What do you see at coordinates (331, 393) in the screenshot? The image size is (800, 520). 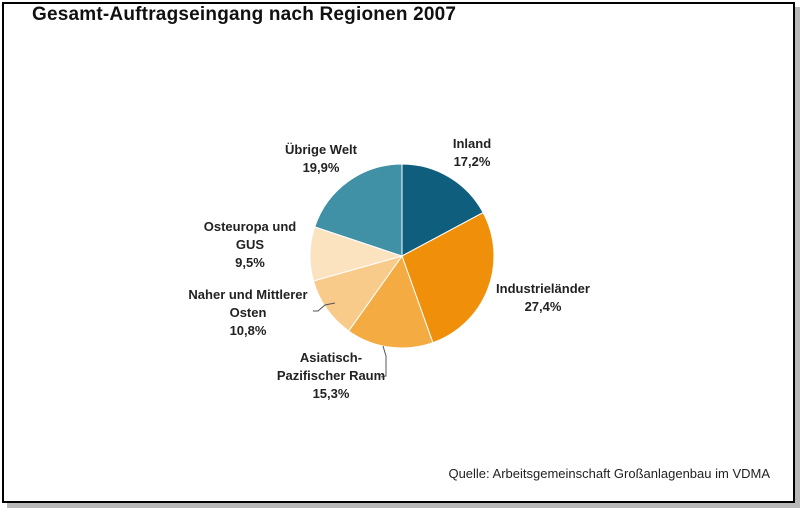 I see `slice-value-label: 15,3%` at bounding box center [331, 393].